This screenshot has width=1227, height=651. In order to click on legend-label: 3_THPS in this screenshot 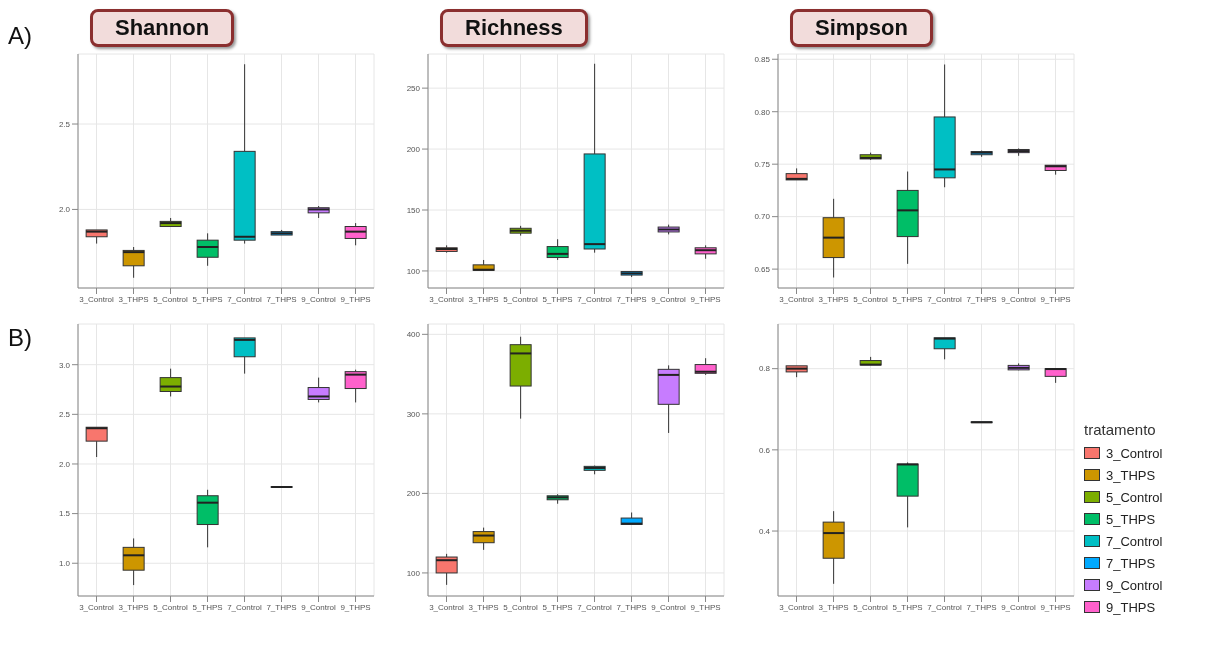, I will do `click(1131, 475)`.